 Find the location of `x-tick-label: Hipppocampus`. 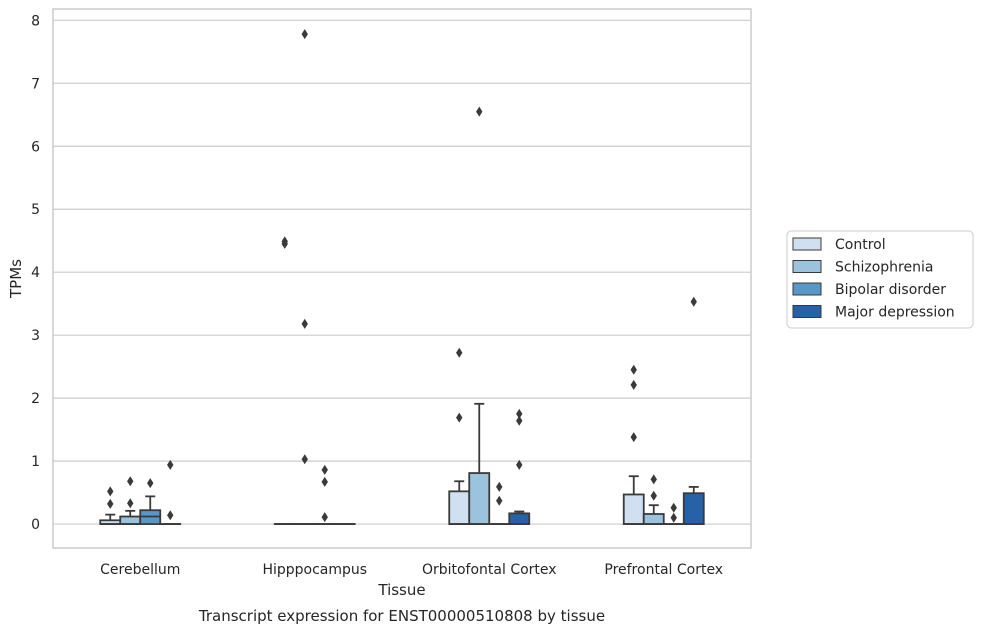

x-tick-label: Hipppocampus is located at coordinates (314, 570).